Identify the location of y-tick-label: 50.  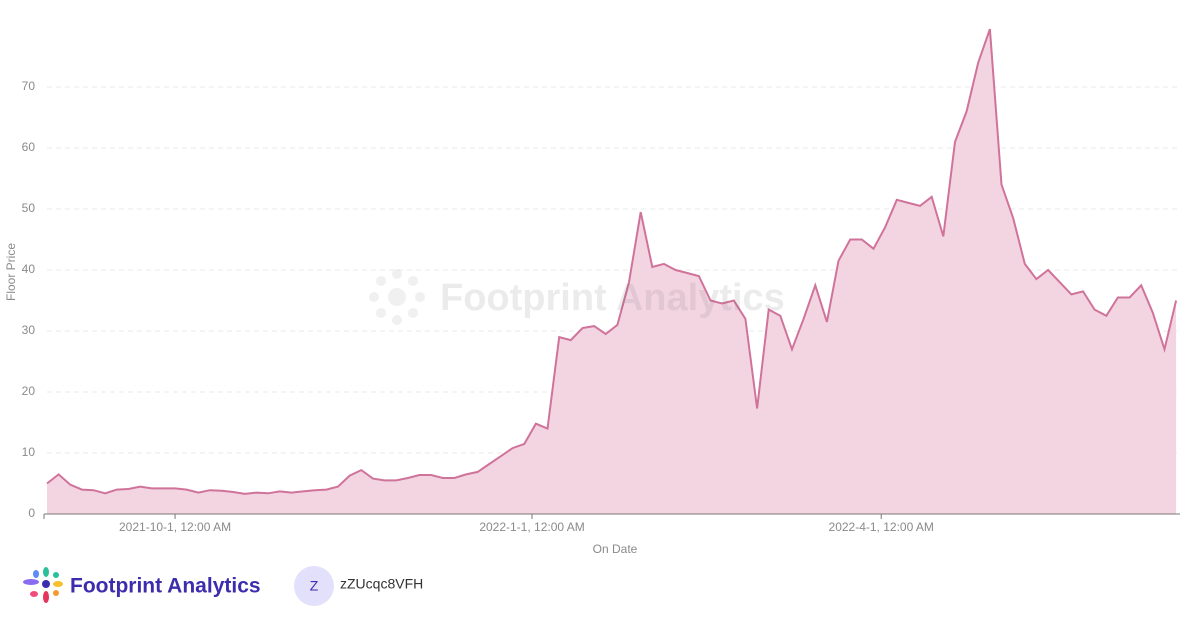
(29, 208).